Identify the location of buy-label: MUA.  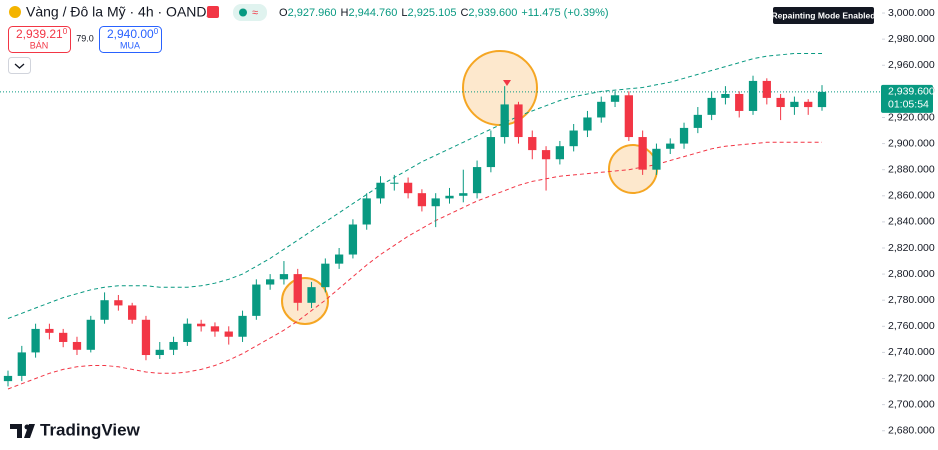
(130, 45).